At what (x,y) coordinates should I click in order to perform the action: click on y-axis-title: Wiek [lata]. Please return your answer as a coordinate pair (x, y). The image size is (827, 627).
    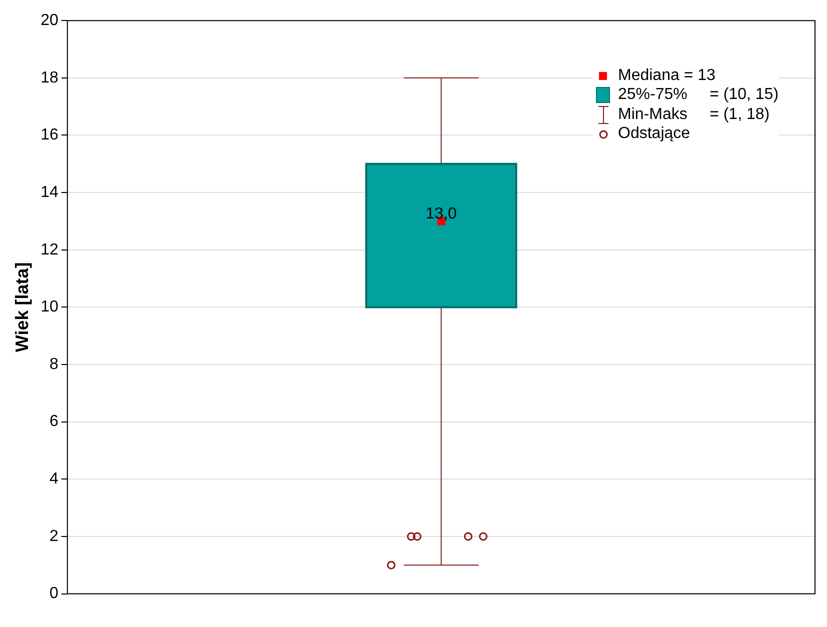
    Looking at the image, I should click on (22, 307).